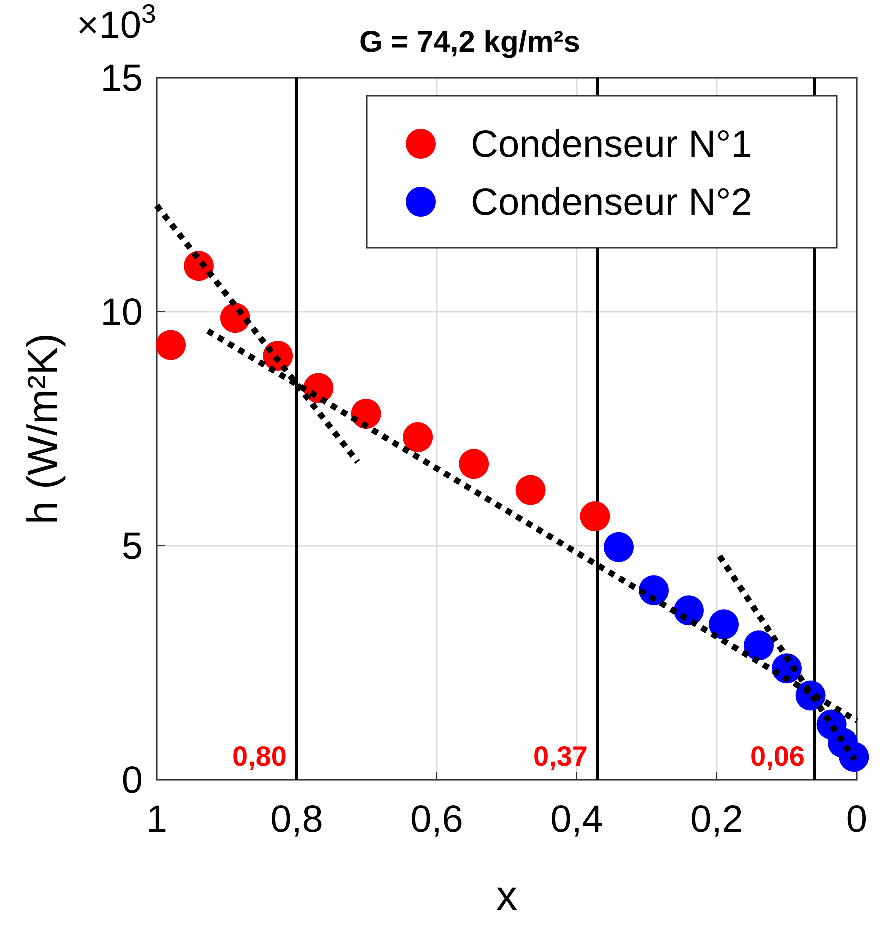 The height and width of the screenshot is (937, 884). Describe the element at coordinates (121, 313) in the screenshot. I see `y-tick-label: 10` at that location.